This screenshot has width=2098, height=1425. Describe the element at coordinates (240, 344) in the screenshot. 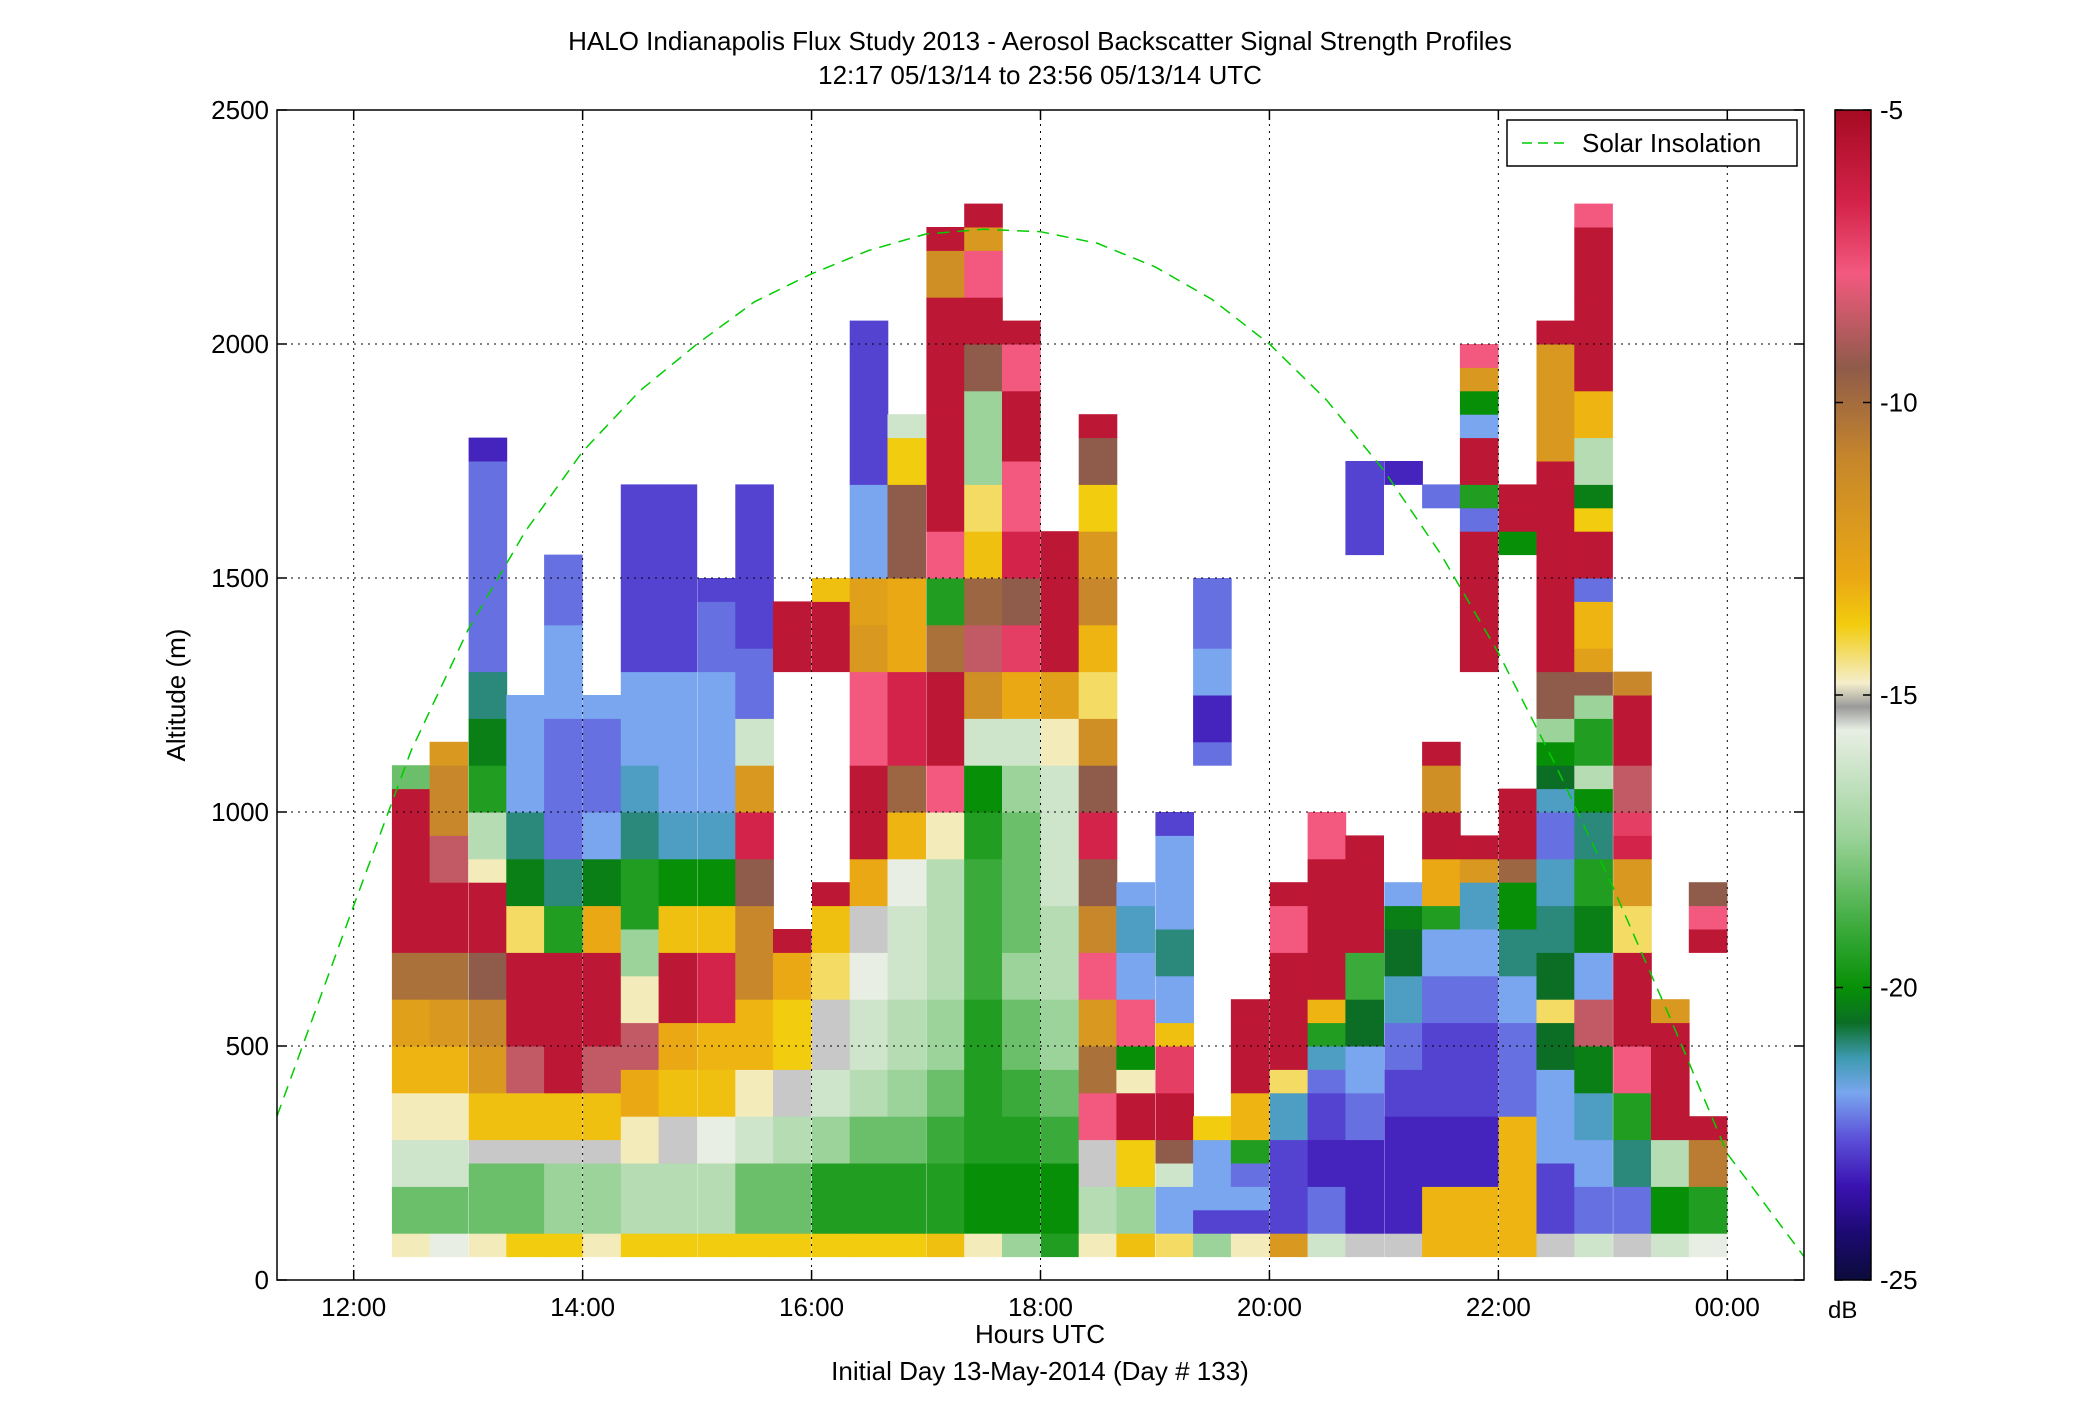

I see `y-tick-label: 2000` at that location.